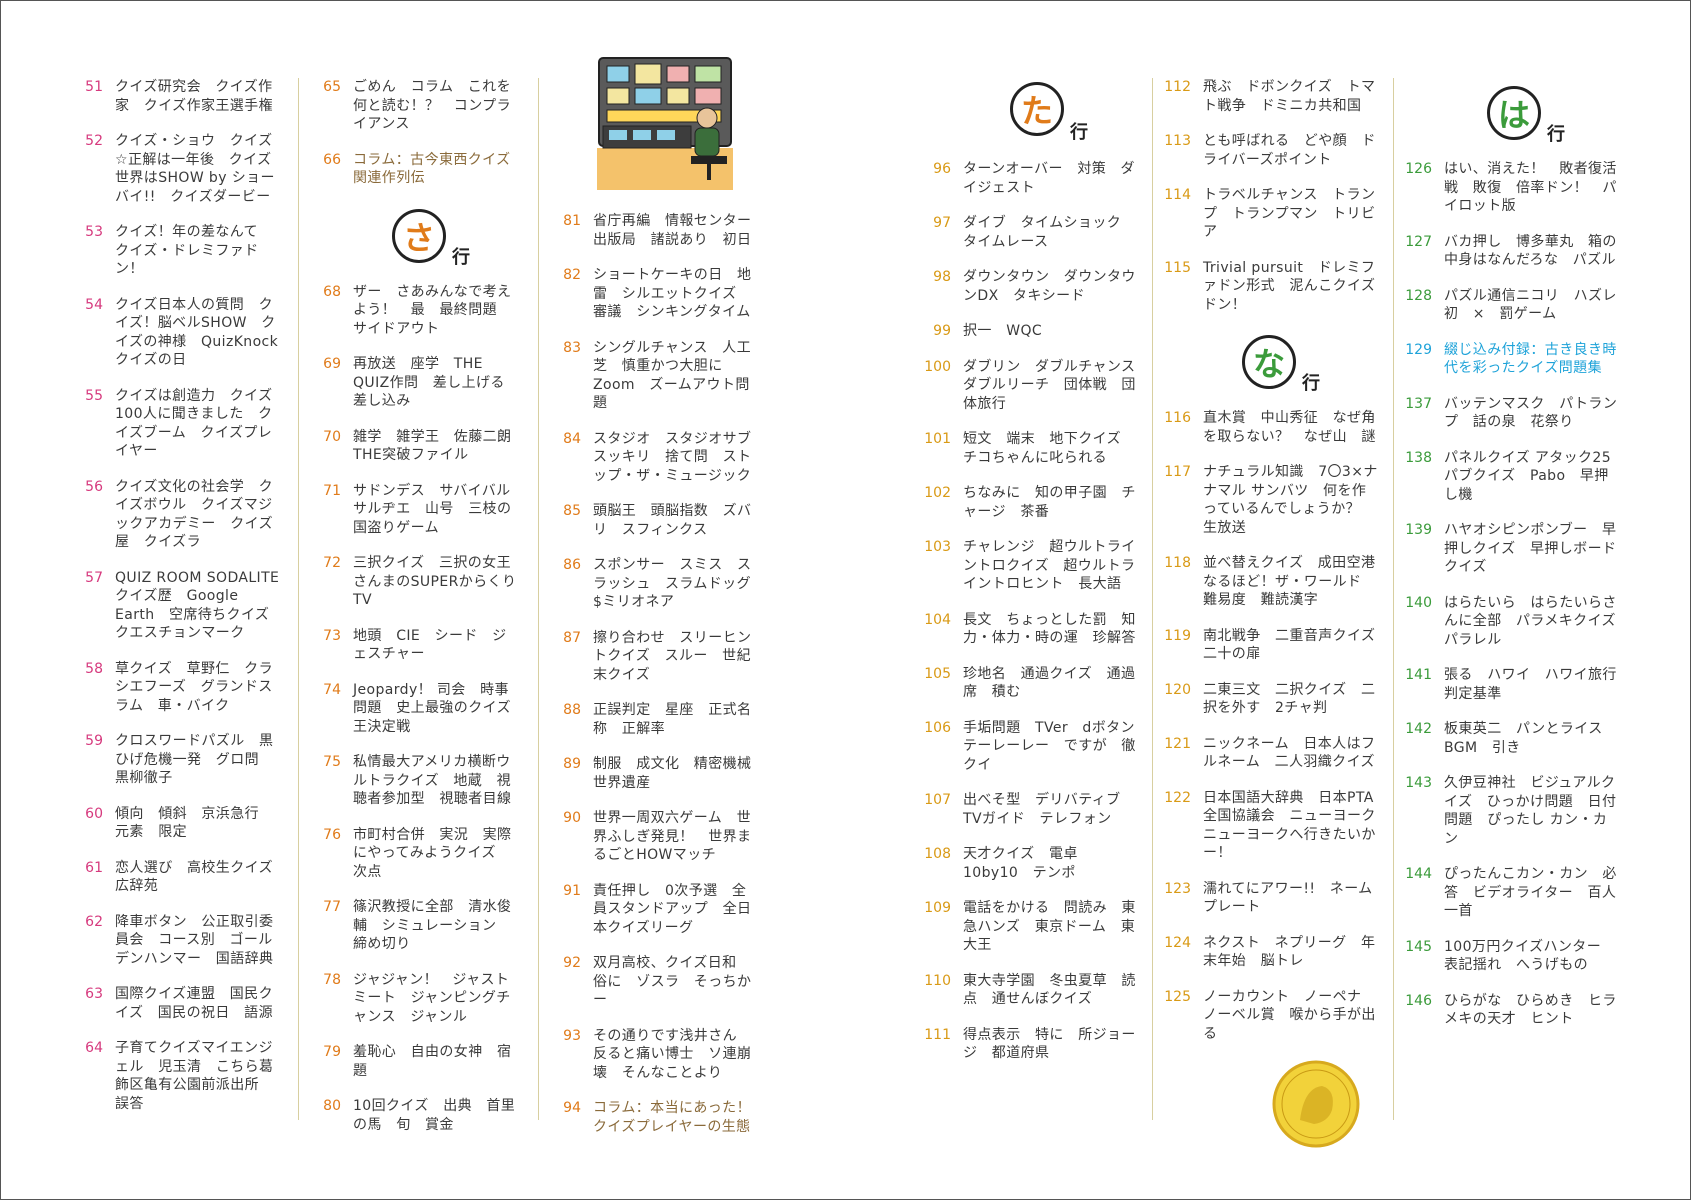 The image size is (1691, 1200). Describe the element at coordinates (1027, 286) in the screenshot. I see `index-entry: 98 ダウンタウン ダウンタウンDX タキシード` at that location.